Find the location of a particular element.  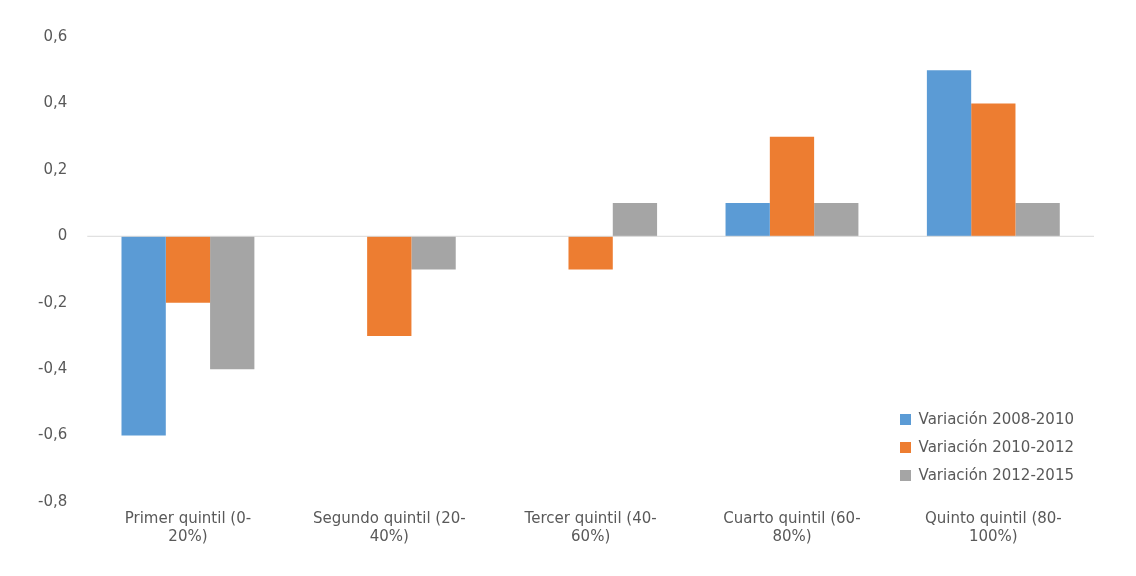

x-tick-label: Tercer quintil (40-60%) is located at coordinates (590, 526).